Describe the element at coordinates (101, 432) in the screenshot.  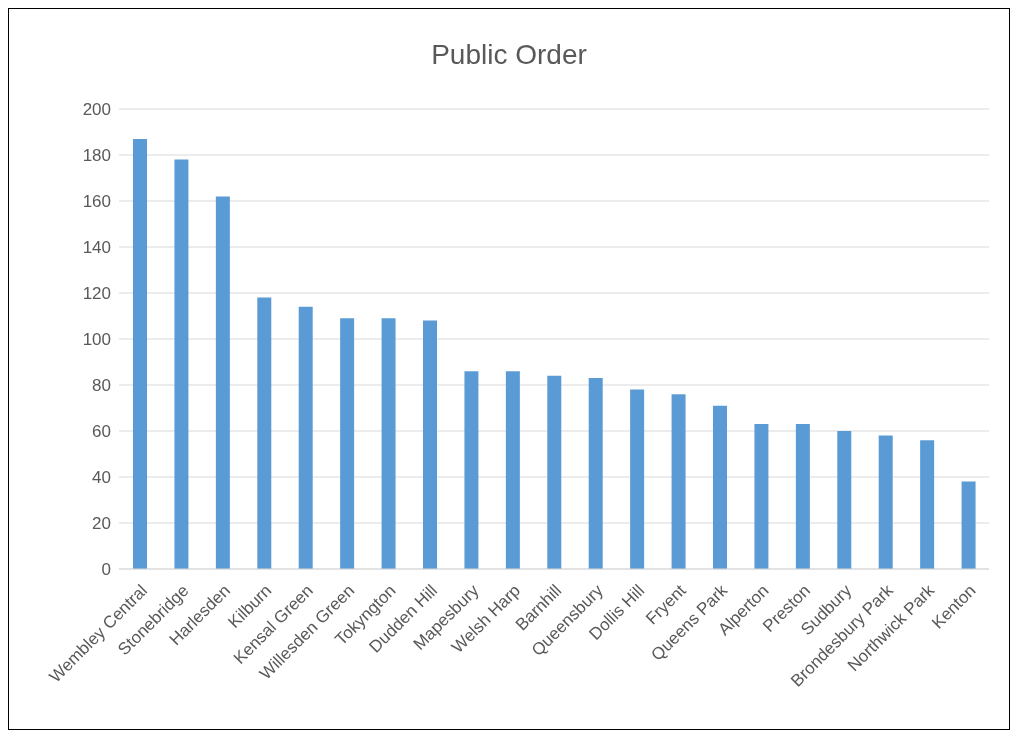
I see `y-tick-label: 60` at that location.